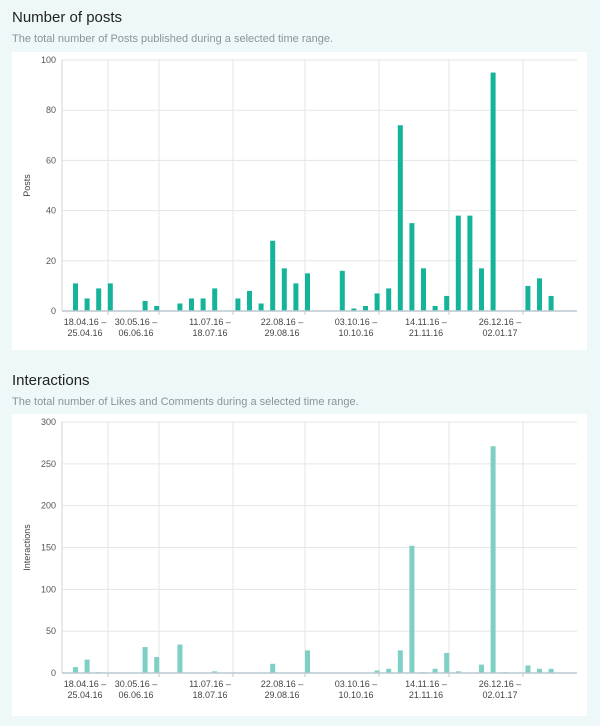 This screenshot has height=726, width=600. I want to click on y-tick-label: 80, so click(51, 110).